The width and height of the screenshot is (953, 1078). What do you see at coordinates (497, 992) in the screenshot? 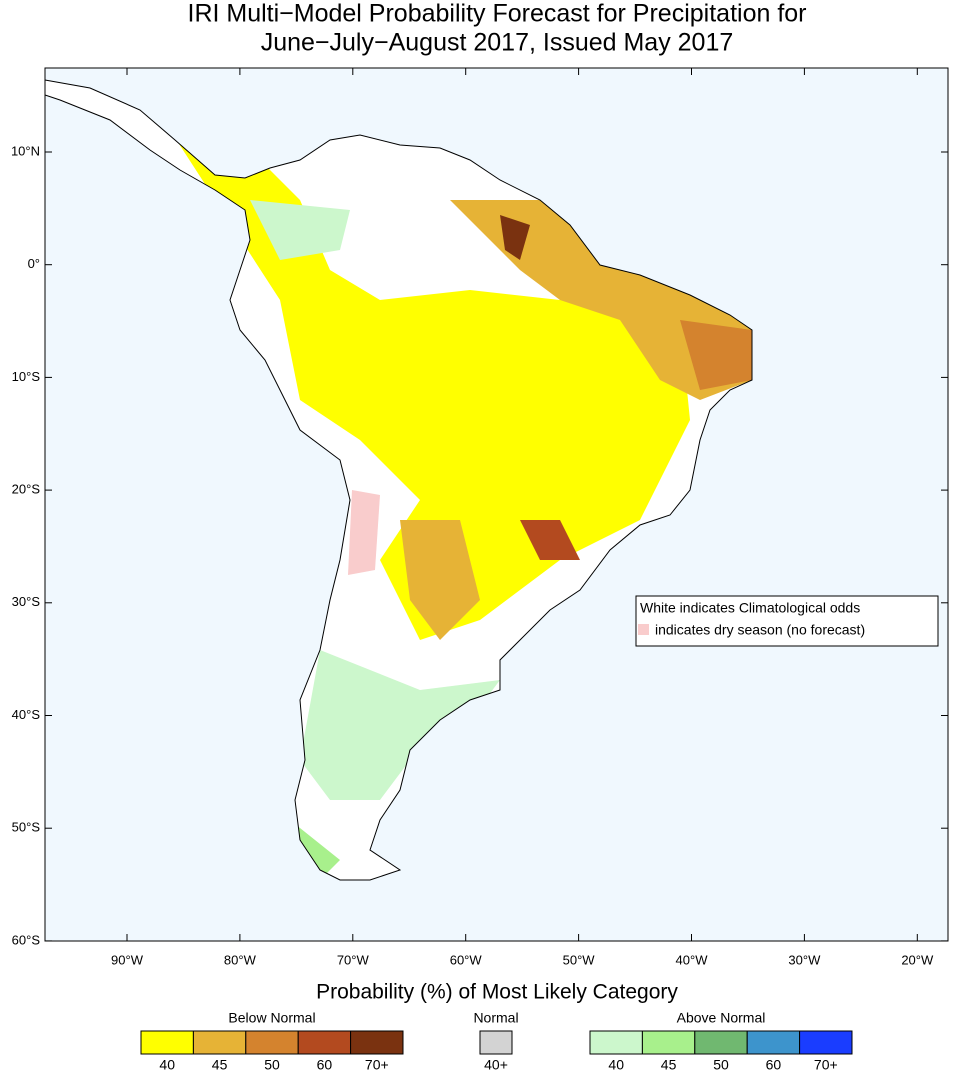
I see `legend-title: Probability (%) of Most Likely Category` at bounding box center [497, 992].